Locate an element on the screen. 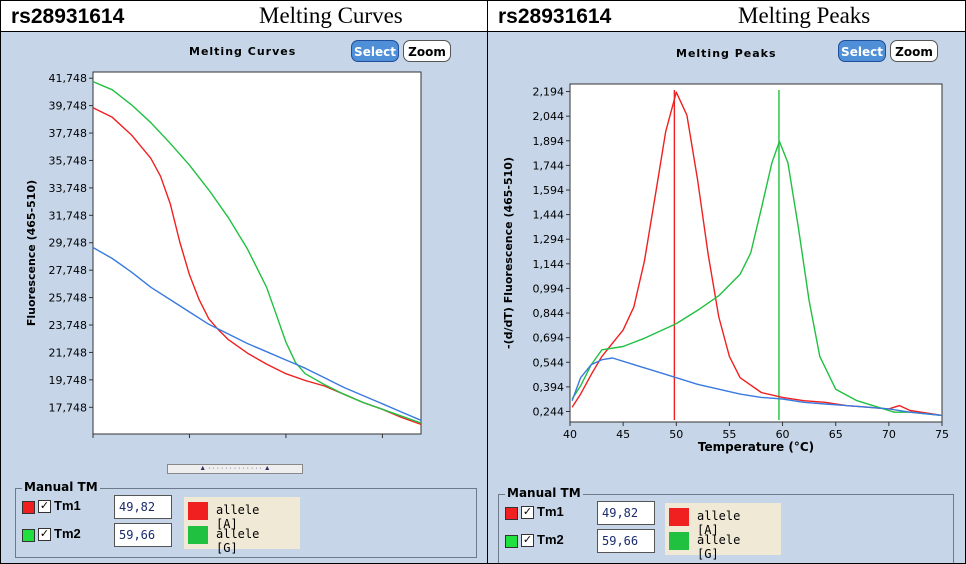  y-tick-label: 0,544 is located at coordinates (549, 362).